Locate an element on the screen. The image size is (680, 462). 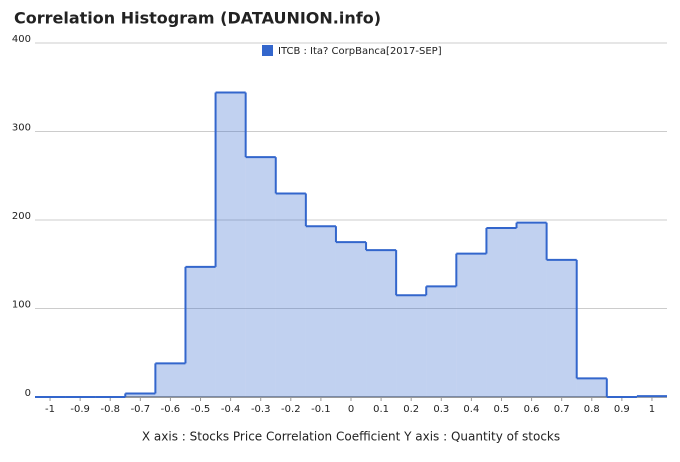
x-tick-label: 0.5 is located at coordinates (502, 409).